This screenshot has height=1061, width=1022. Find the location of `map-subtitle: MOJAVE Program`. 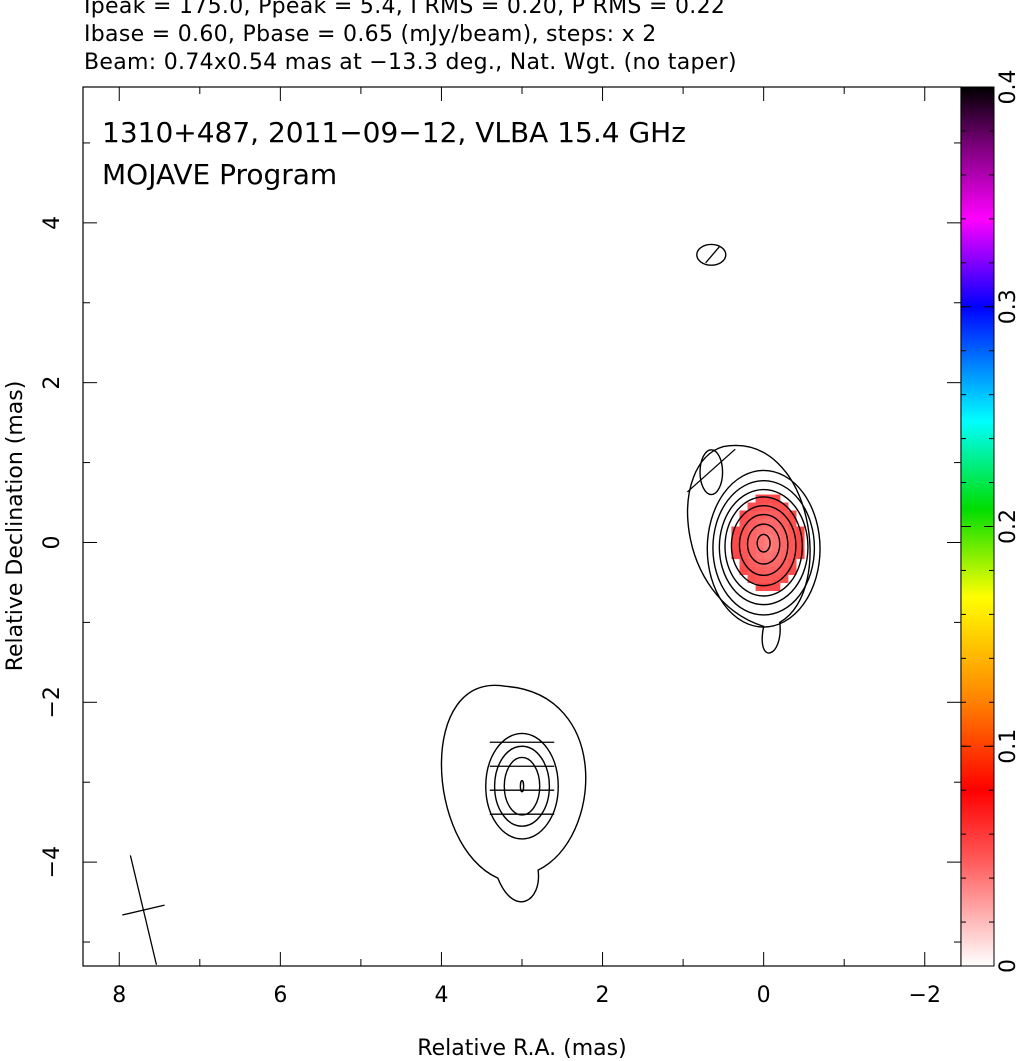

map-subtitle: MOJAVE Program is located at coordinates (219, 174).